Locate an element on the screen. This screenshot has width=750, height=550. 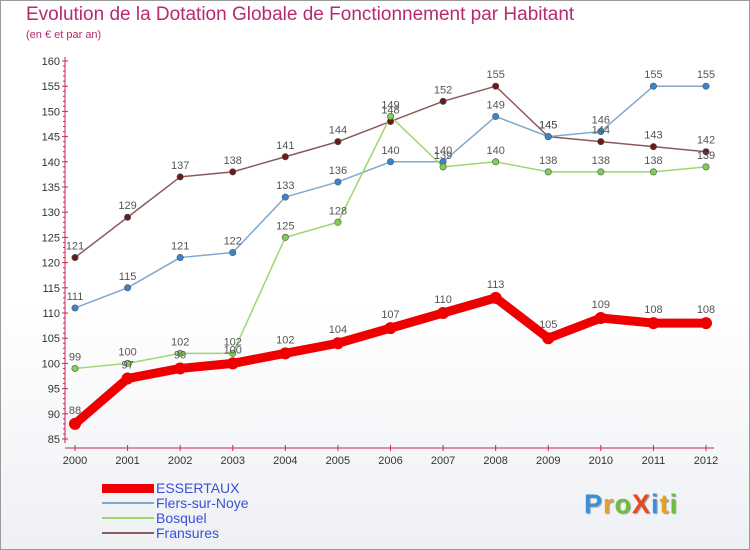
data-label-essertaux: 99 is located at coordinates (180, 355).